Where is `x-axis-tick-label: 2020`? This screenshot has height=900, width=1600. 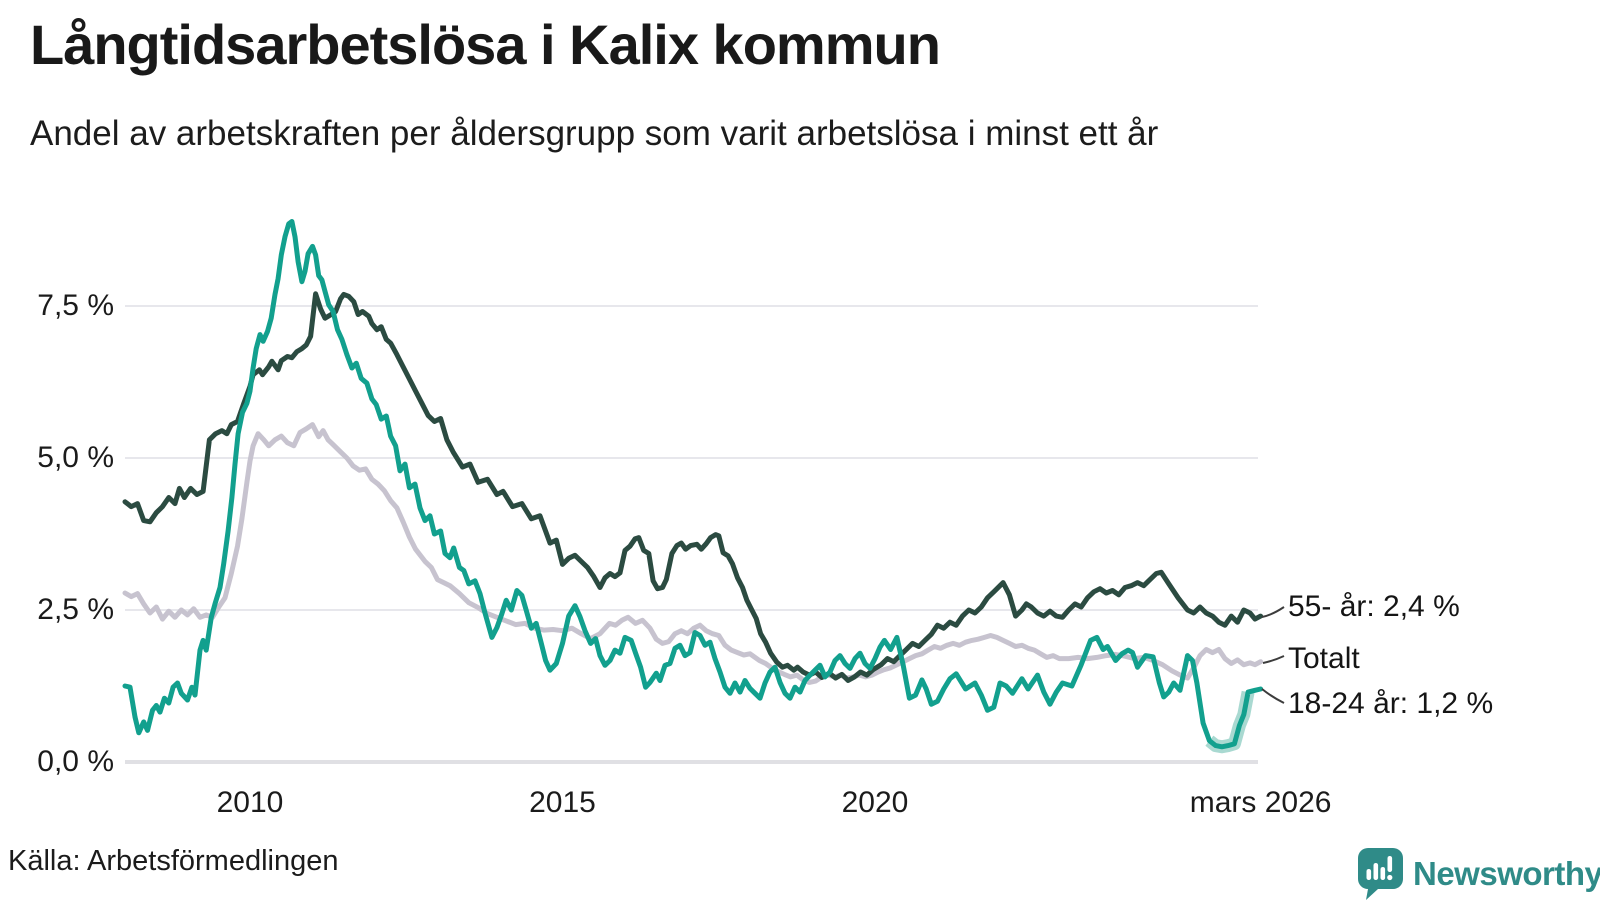 x-axis-tick-label: 2020 is located at coordinates (875, 802).